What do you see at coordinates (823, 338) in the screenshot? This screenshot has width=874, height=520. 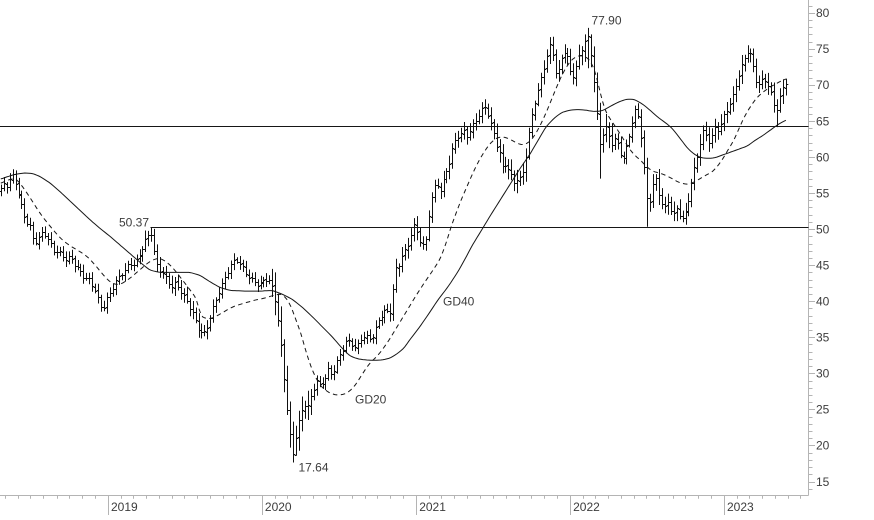 I see `svg-text: 35` at bounding box center [823, 338].